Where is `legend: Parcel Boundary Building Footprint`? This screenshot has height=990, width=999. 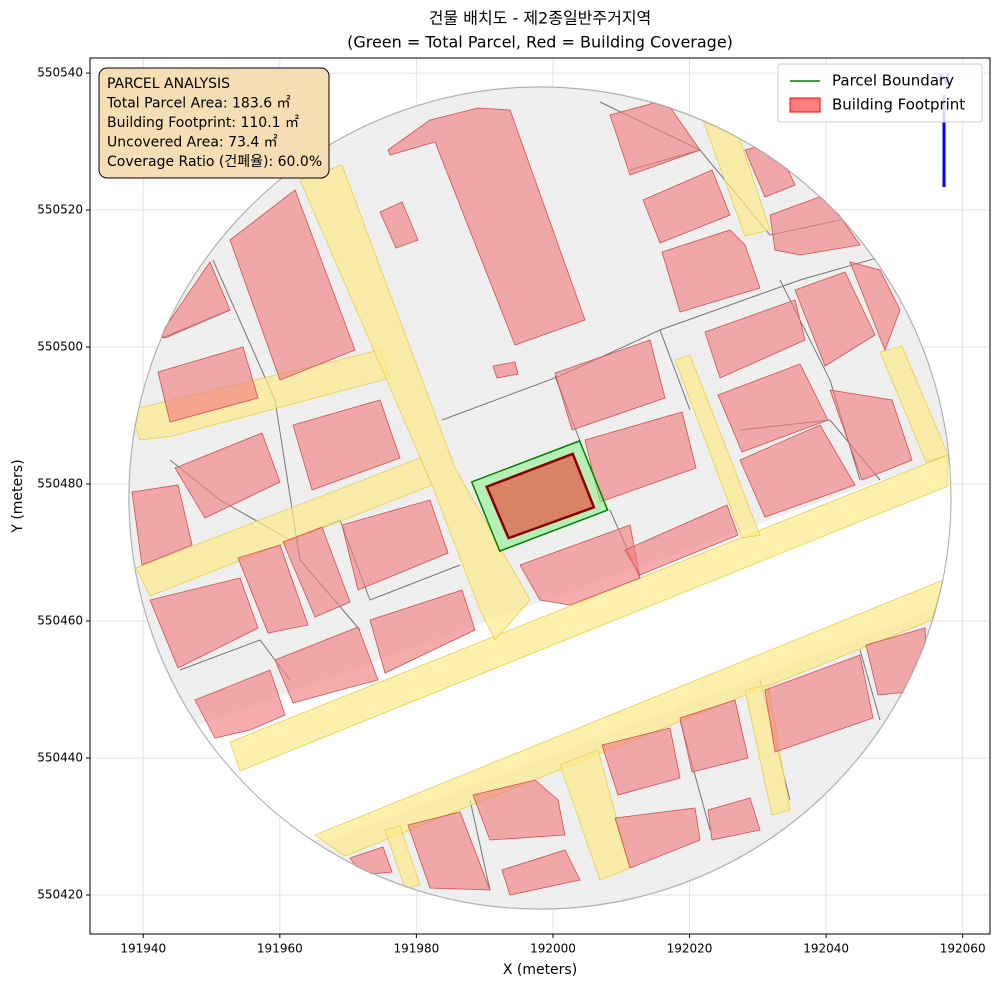
legend: Parcel Boundary Building Footprint is located at coordinates (877, 93).